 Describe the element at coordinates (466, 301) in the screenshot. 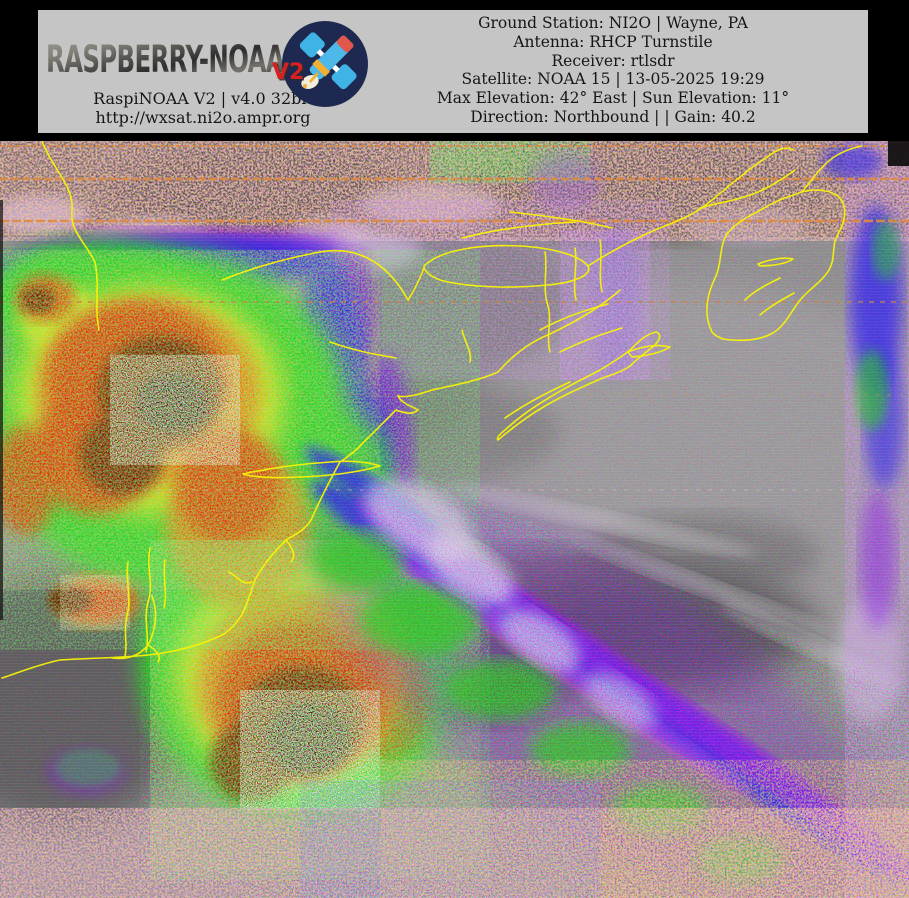

I see `champlain-rivers` at that location.